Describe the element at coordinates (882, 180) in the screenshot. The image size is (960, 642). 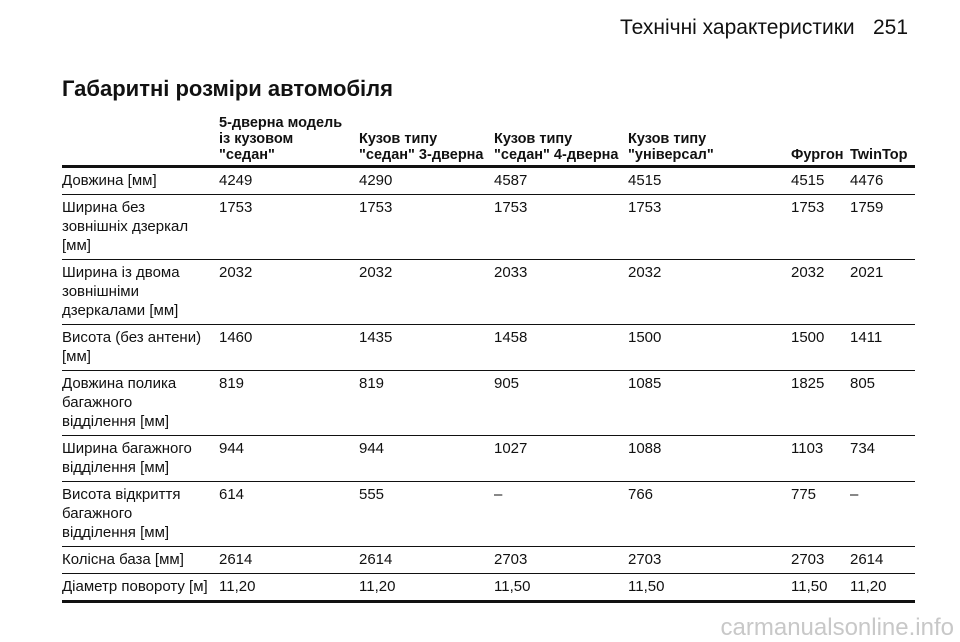
I see `cell: 4476` at that location.